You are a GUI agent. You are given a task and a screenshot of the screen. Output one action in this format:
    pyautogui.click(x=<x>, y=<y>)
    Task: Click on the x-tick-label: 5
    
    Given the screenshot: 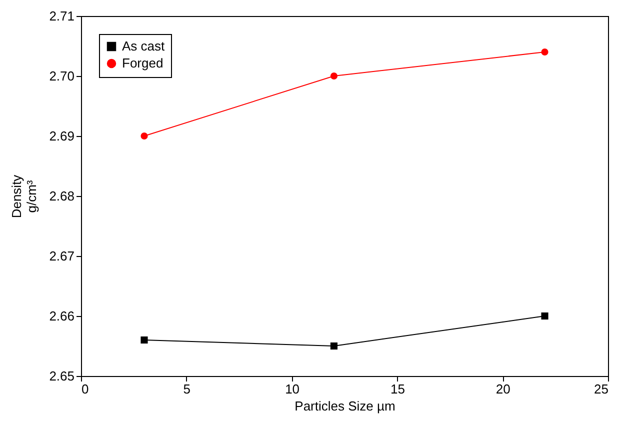 What is the action you would take?
    pyautogui.click(x=187, y=389)
    